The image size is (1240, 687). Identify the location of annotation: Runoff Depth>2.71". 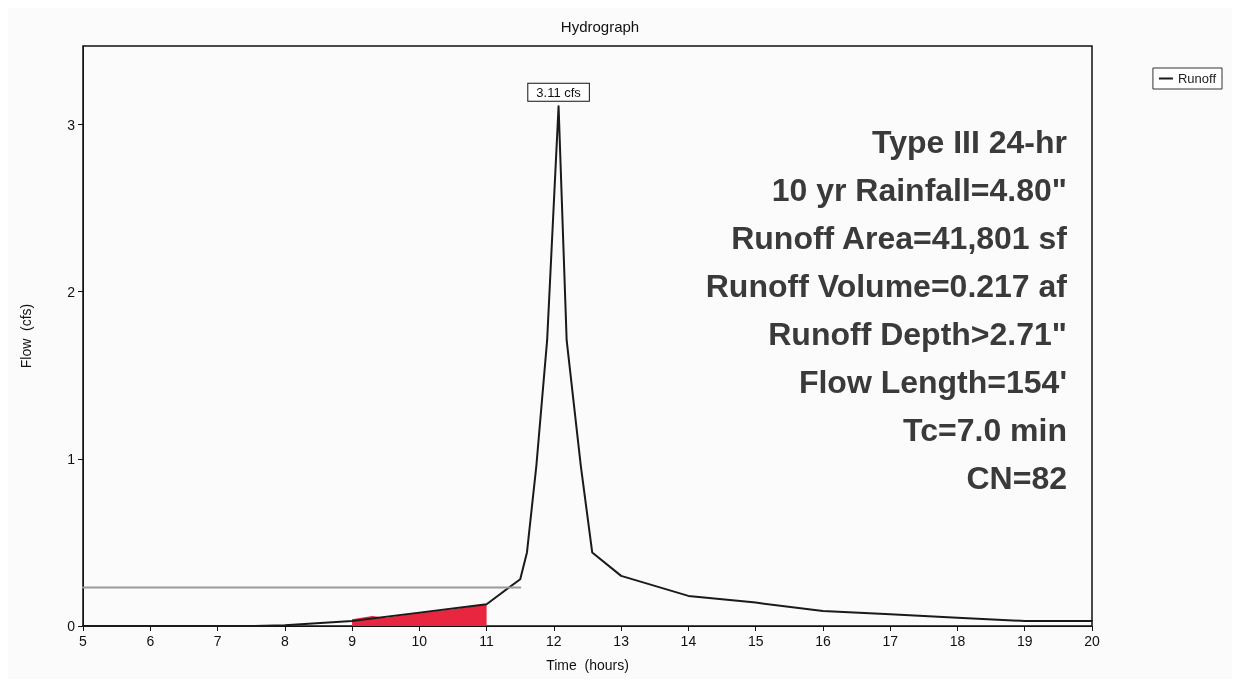
(917, 334).